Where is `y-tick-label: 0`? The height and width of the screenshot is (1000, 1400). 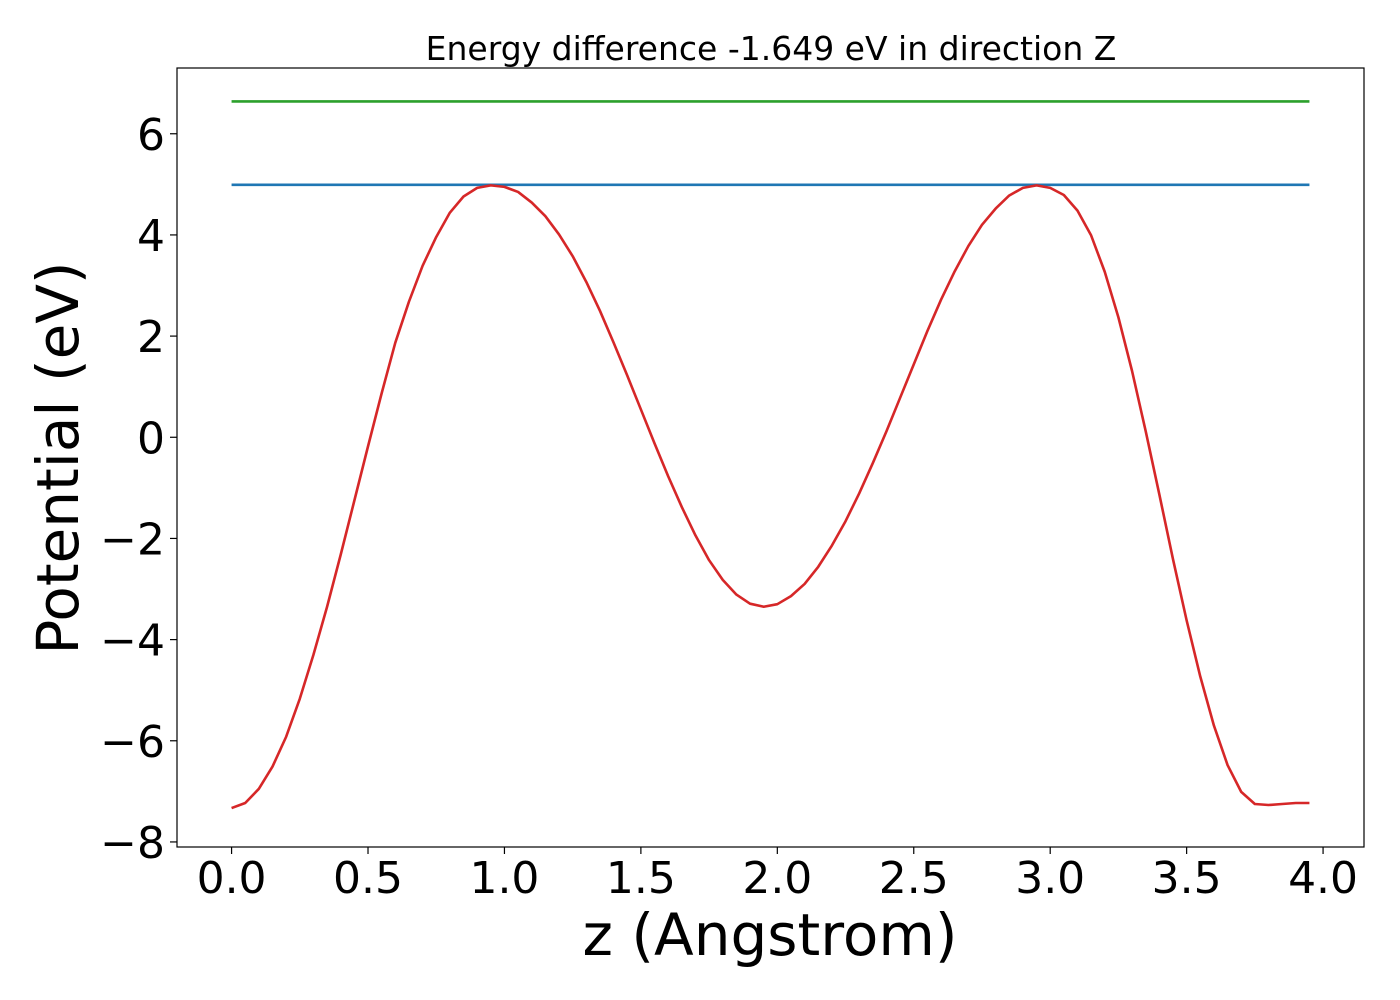 y-tick-label: 0 is located at coordinates (151, 438).